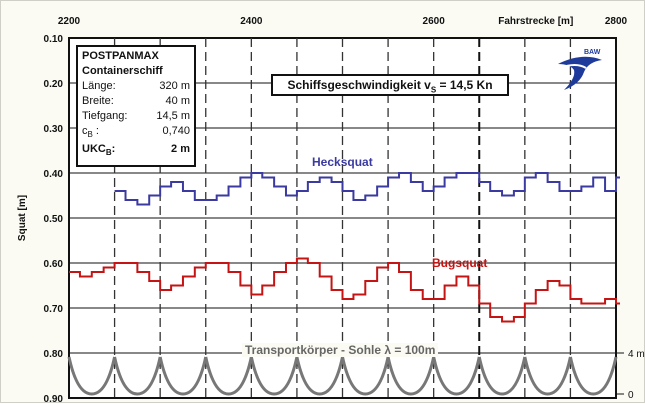  I want to click on info-row-laenge: Länge: 320 m, so click(136, 86).